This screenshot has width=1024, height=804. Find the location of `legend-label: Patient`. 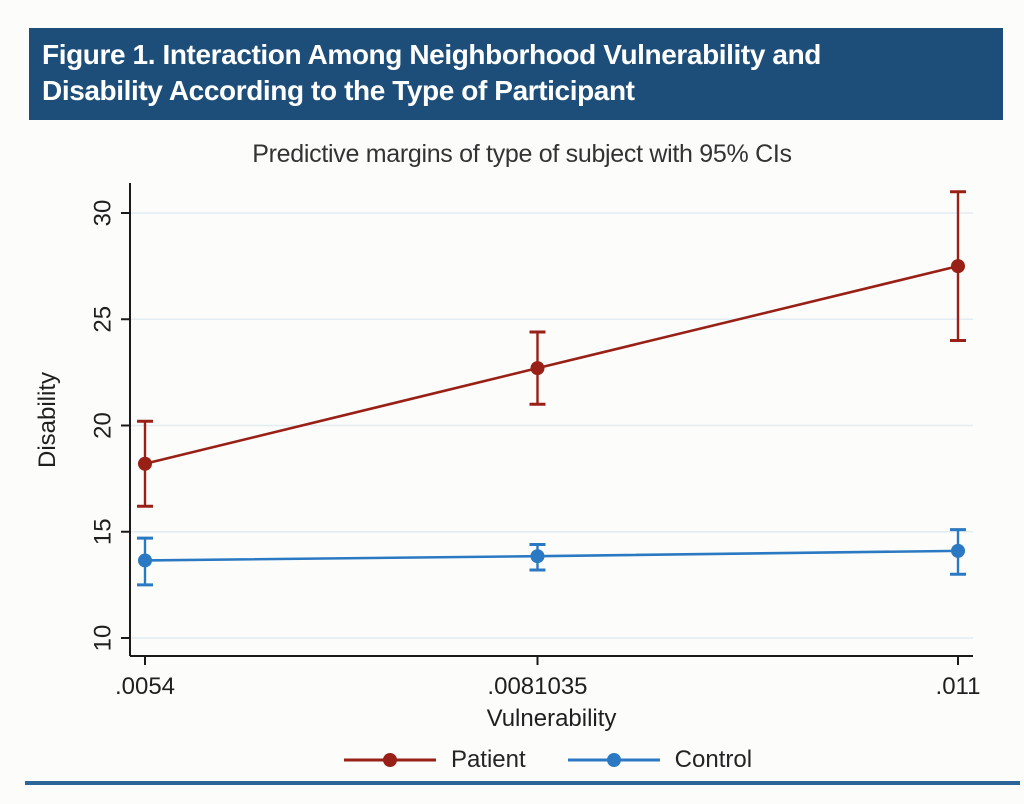

legend-label: Patient is located at coordinates (488, 759).